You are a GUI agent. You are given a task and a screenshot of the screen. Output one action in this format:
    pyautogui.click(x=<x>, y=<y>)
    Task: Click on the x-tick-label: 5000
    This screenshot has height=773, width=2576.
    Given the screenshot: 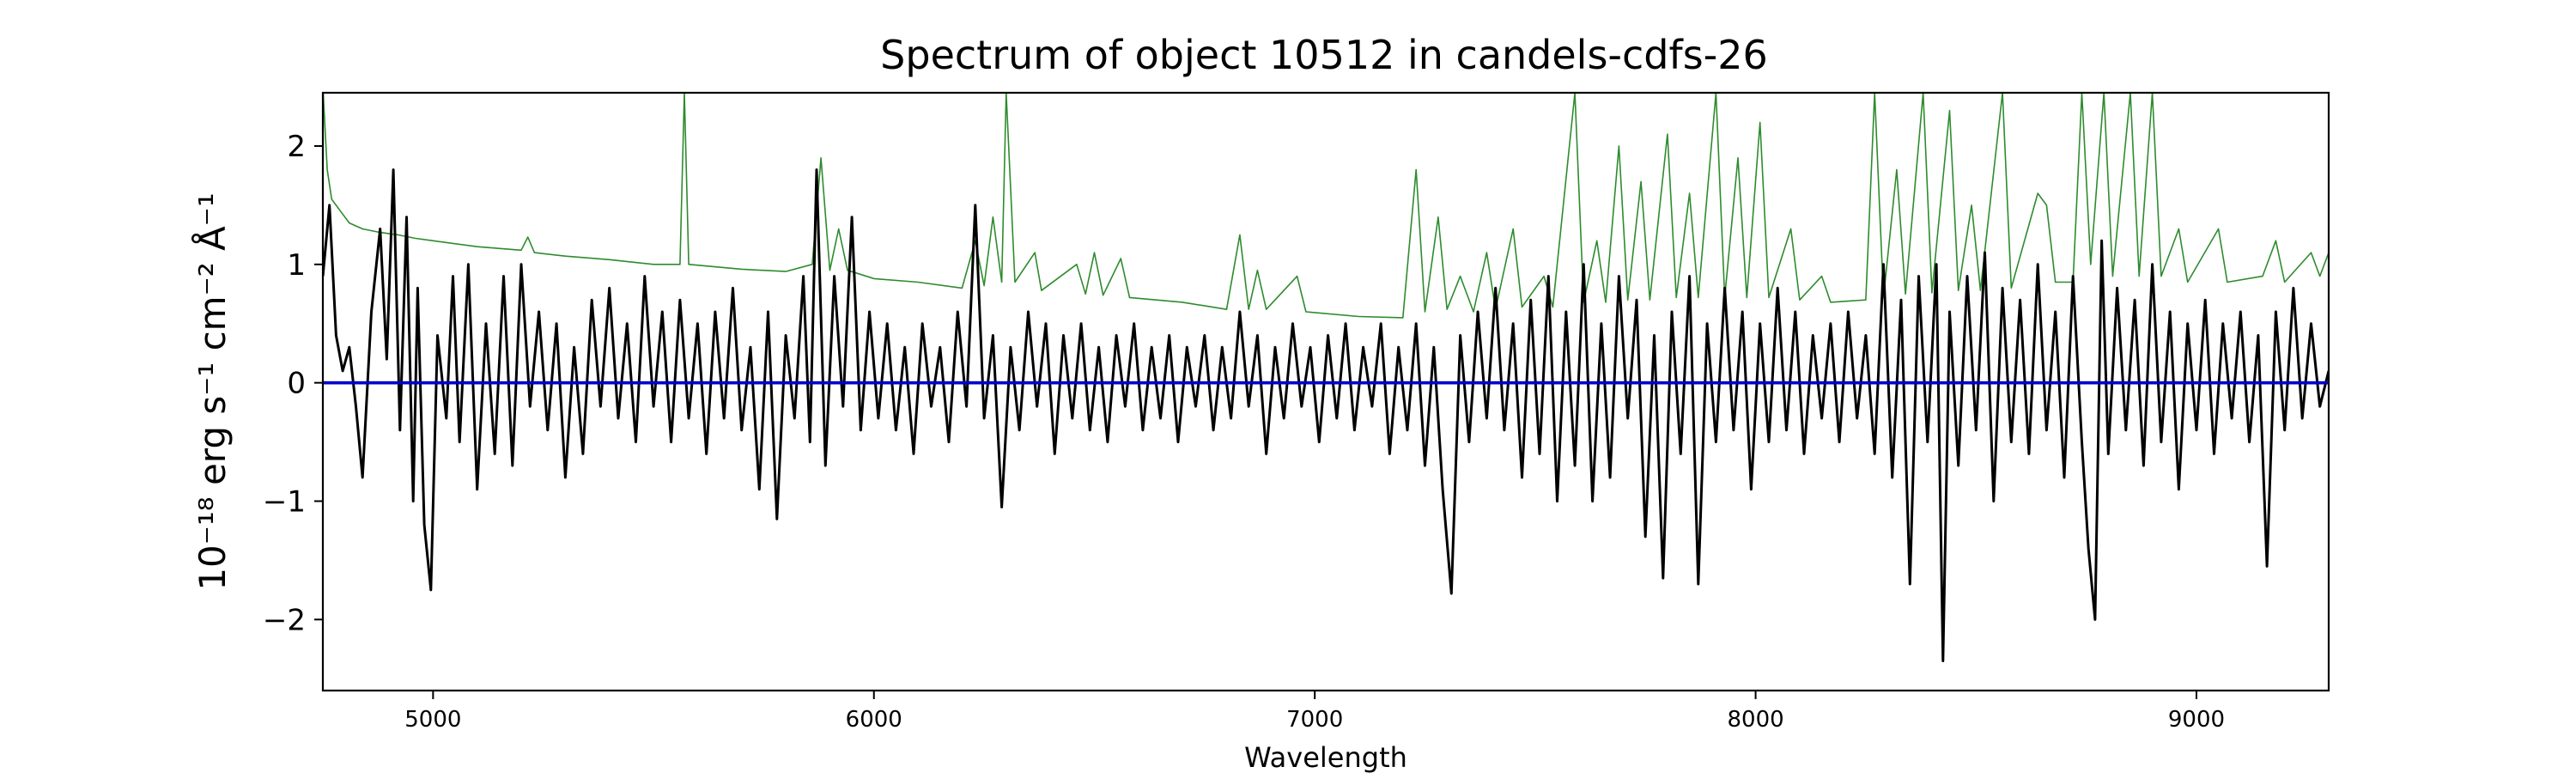 What is the action you would take?
    pyautogui.click(x=432, y=720)
    